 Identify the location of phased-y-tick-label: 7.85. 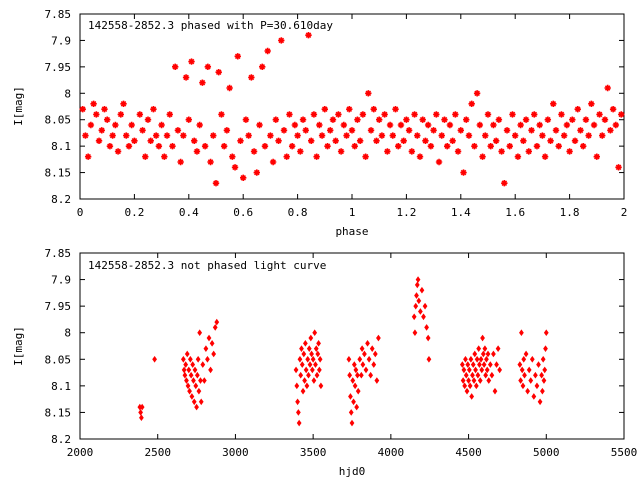
(58, 14).